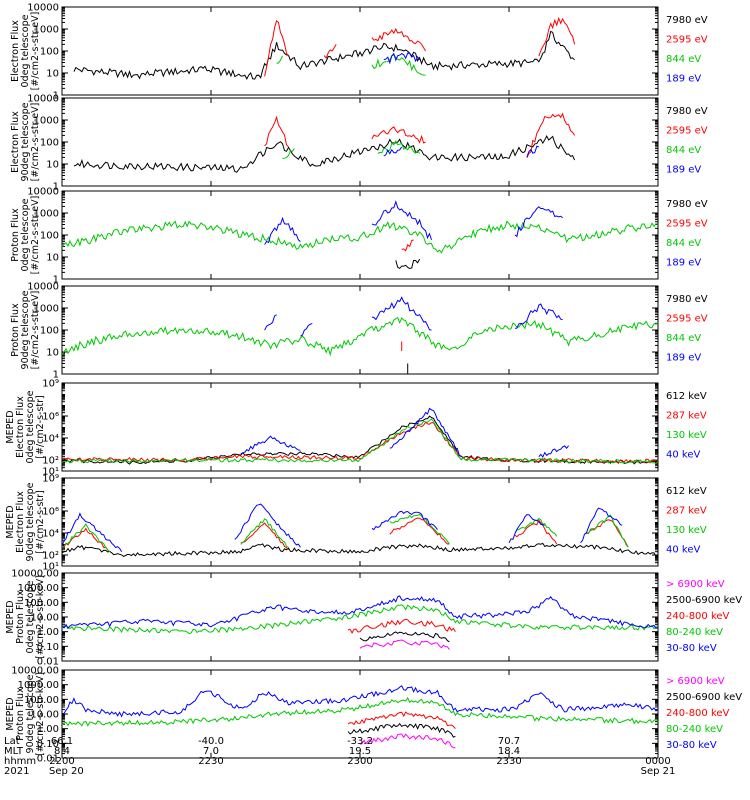 The image size is (750, 800). I want to click on x-row-label: 2021, so click(16, 771).